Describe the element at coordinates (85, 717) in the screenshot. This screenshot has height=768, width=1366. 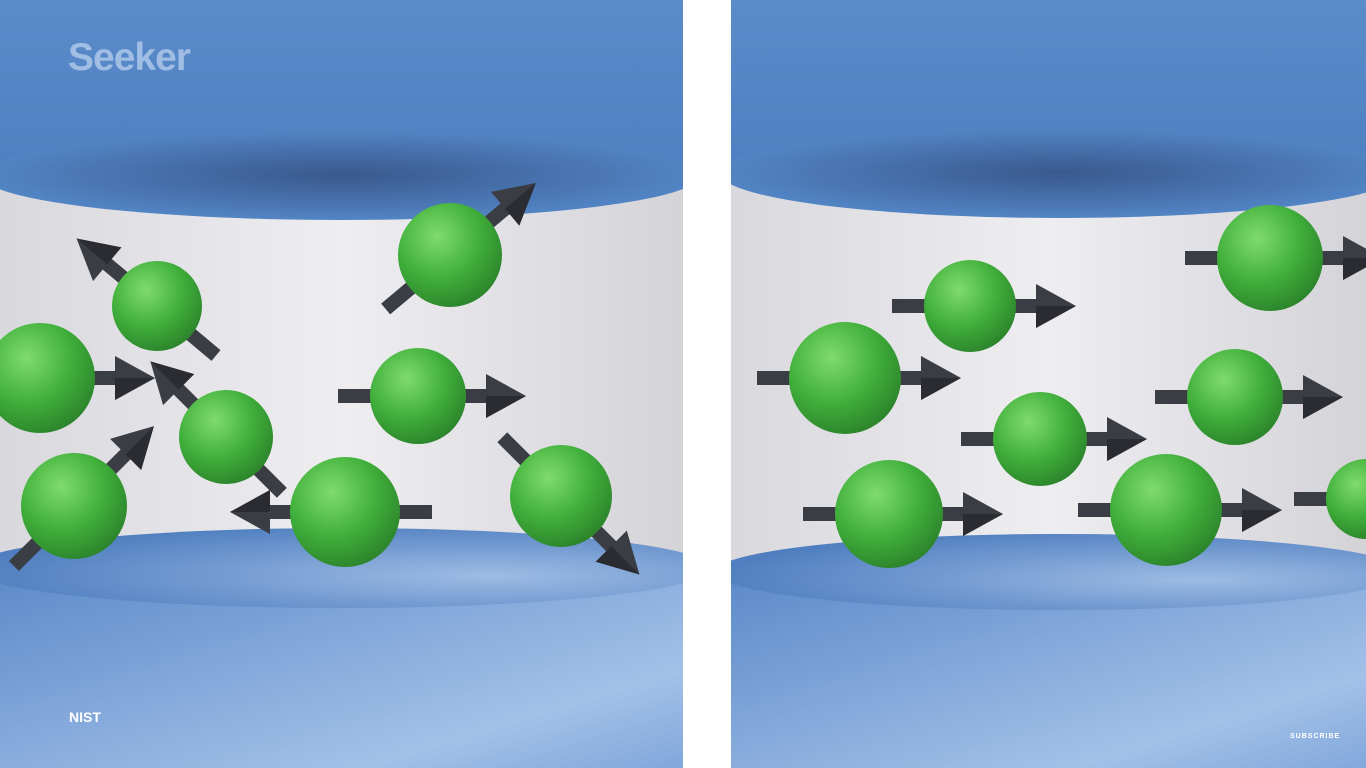
I see `image-credit: NIST` at that location.